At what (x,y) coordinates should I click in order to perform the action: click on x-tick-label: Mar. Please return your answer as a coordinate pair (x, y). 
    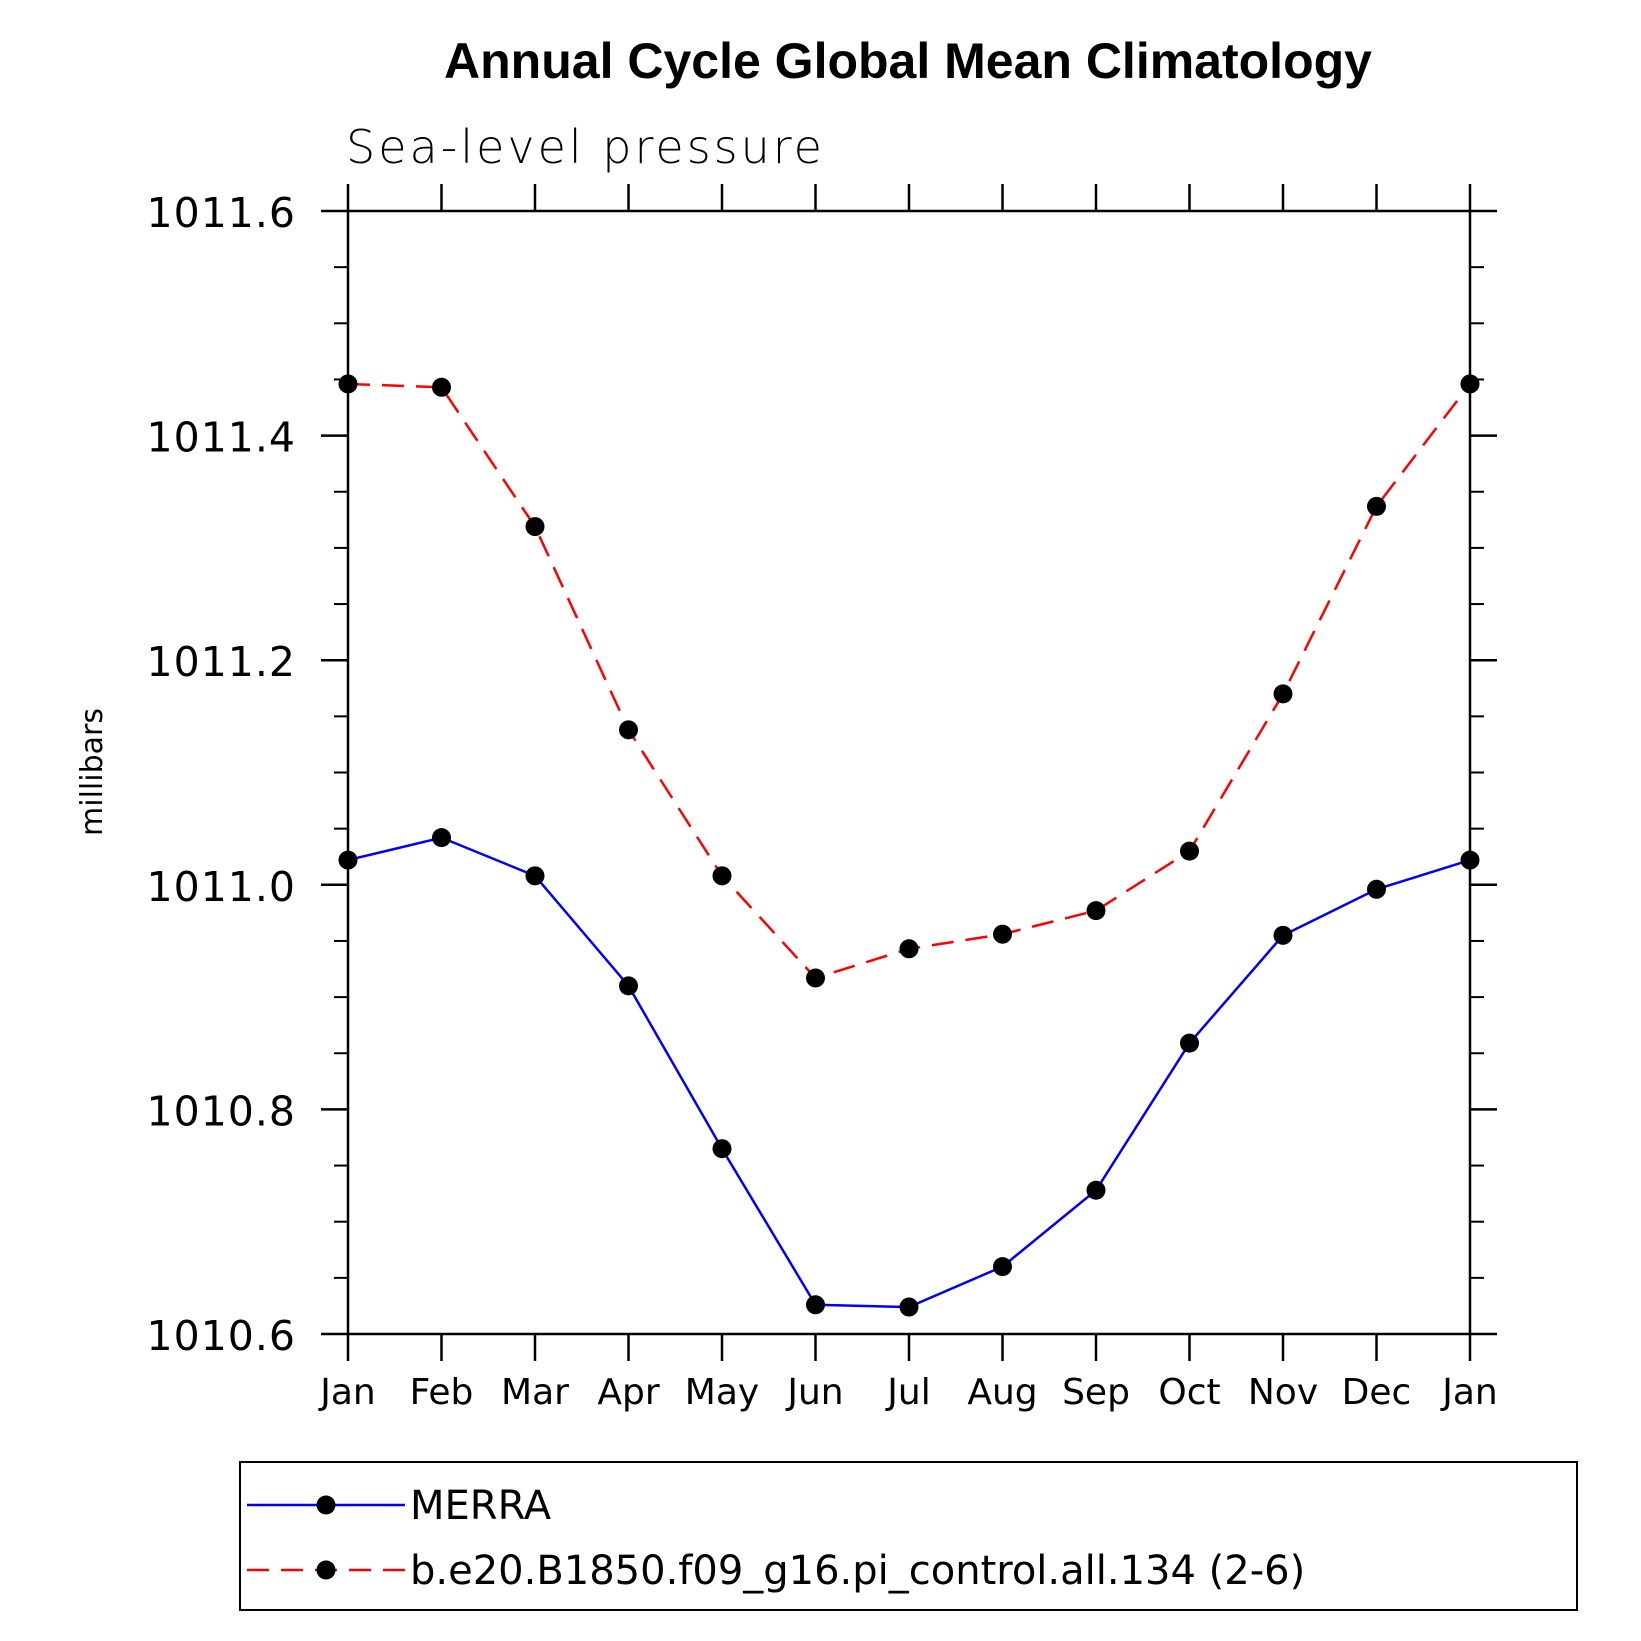
    Looking at the image, I should click on (535, 1392).